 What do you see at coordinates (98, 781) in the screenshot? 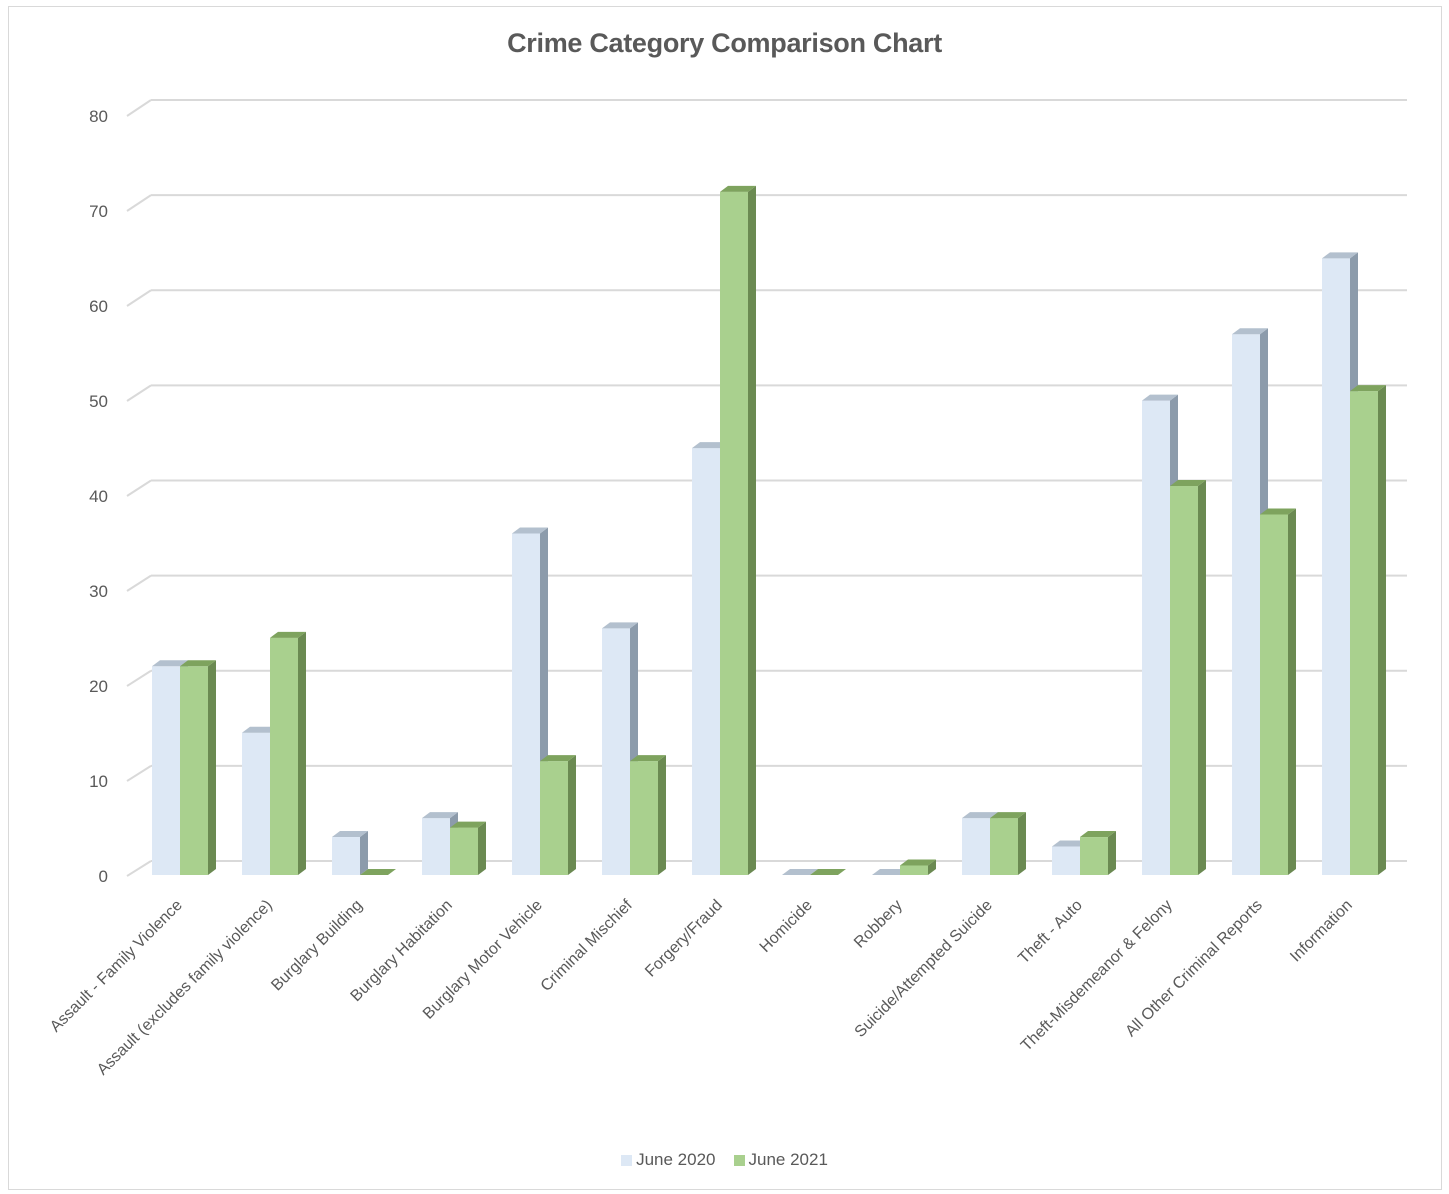
I see `y-tick-label: 10` at bounding box center [98, 781].